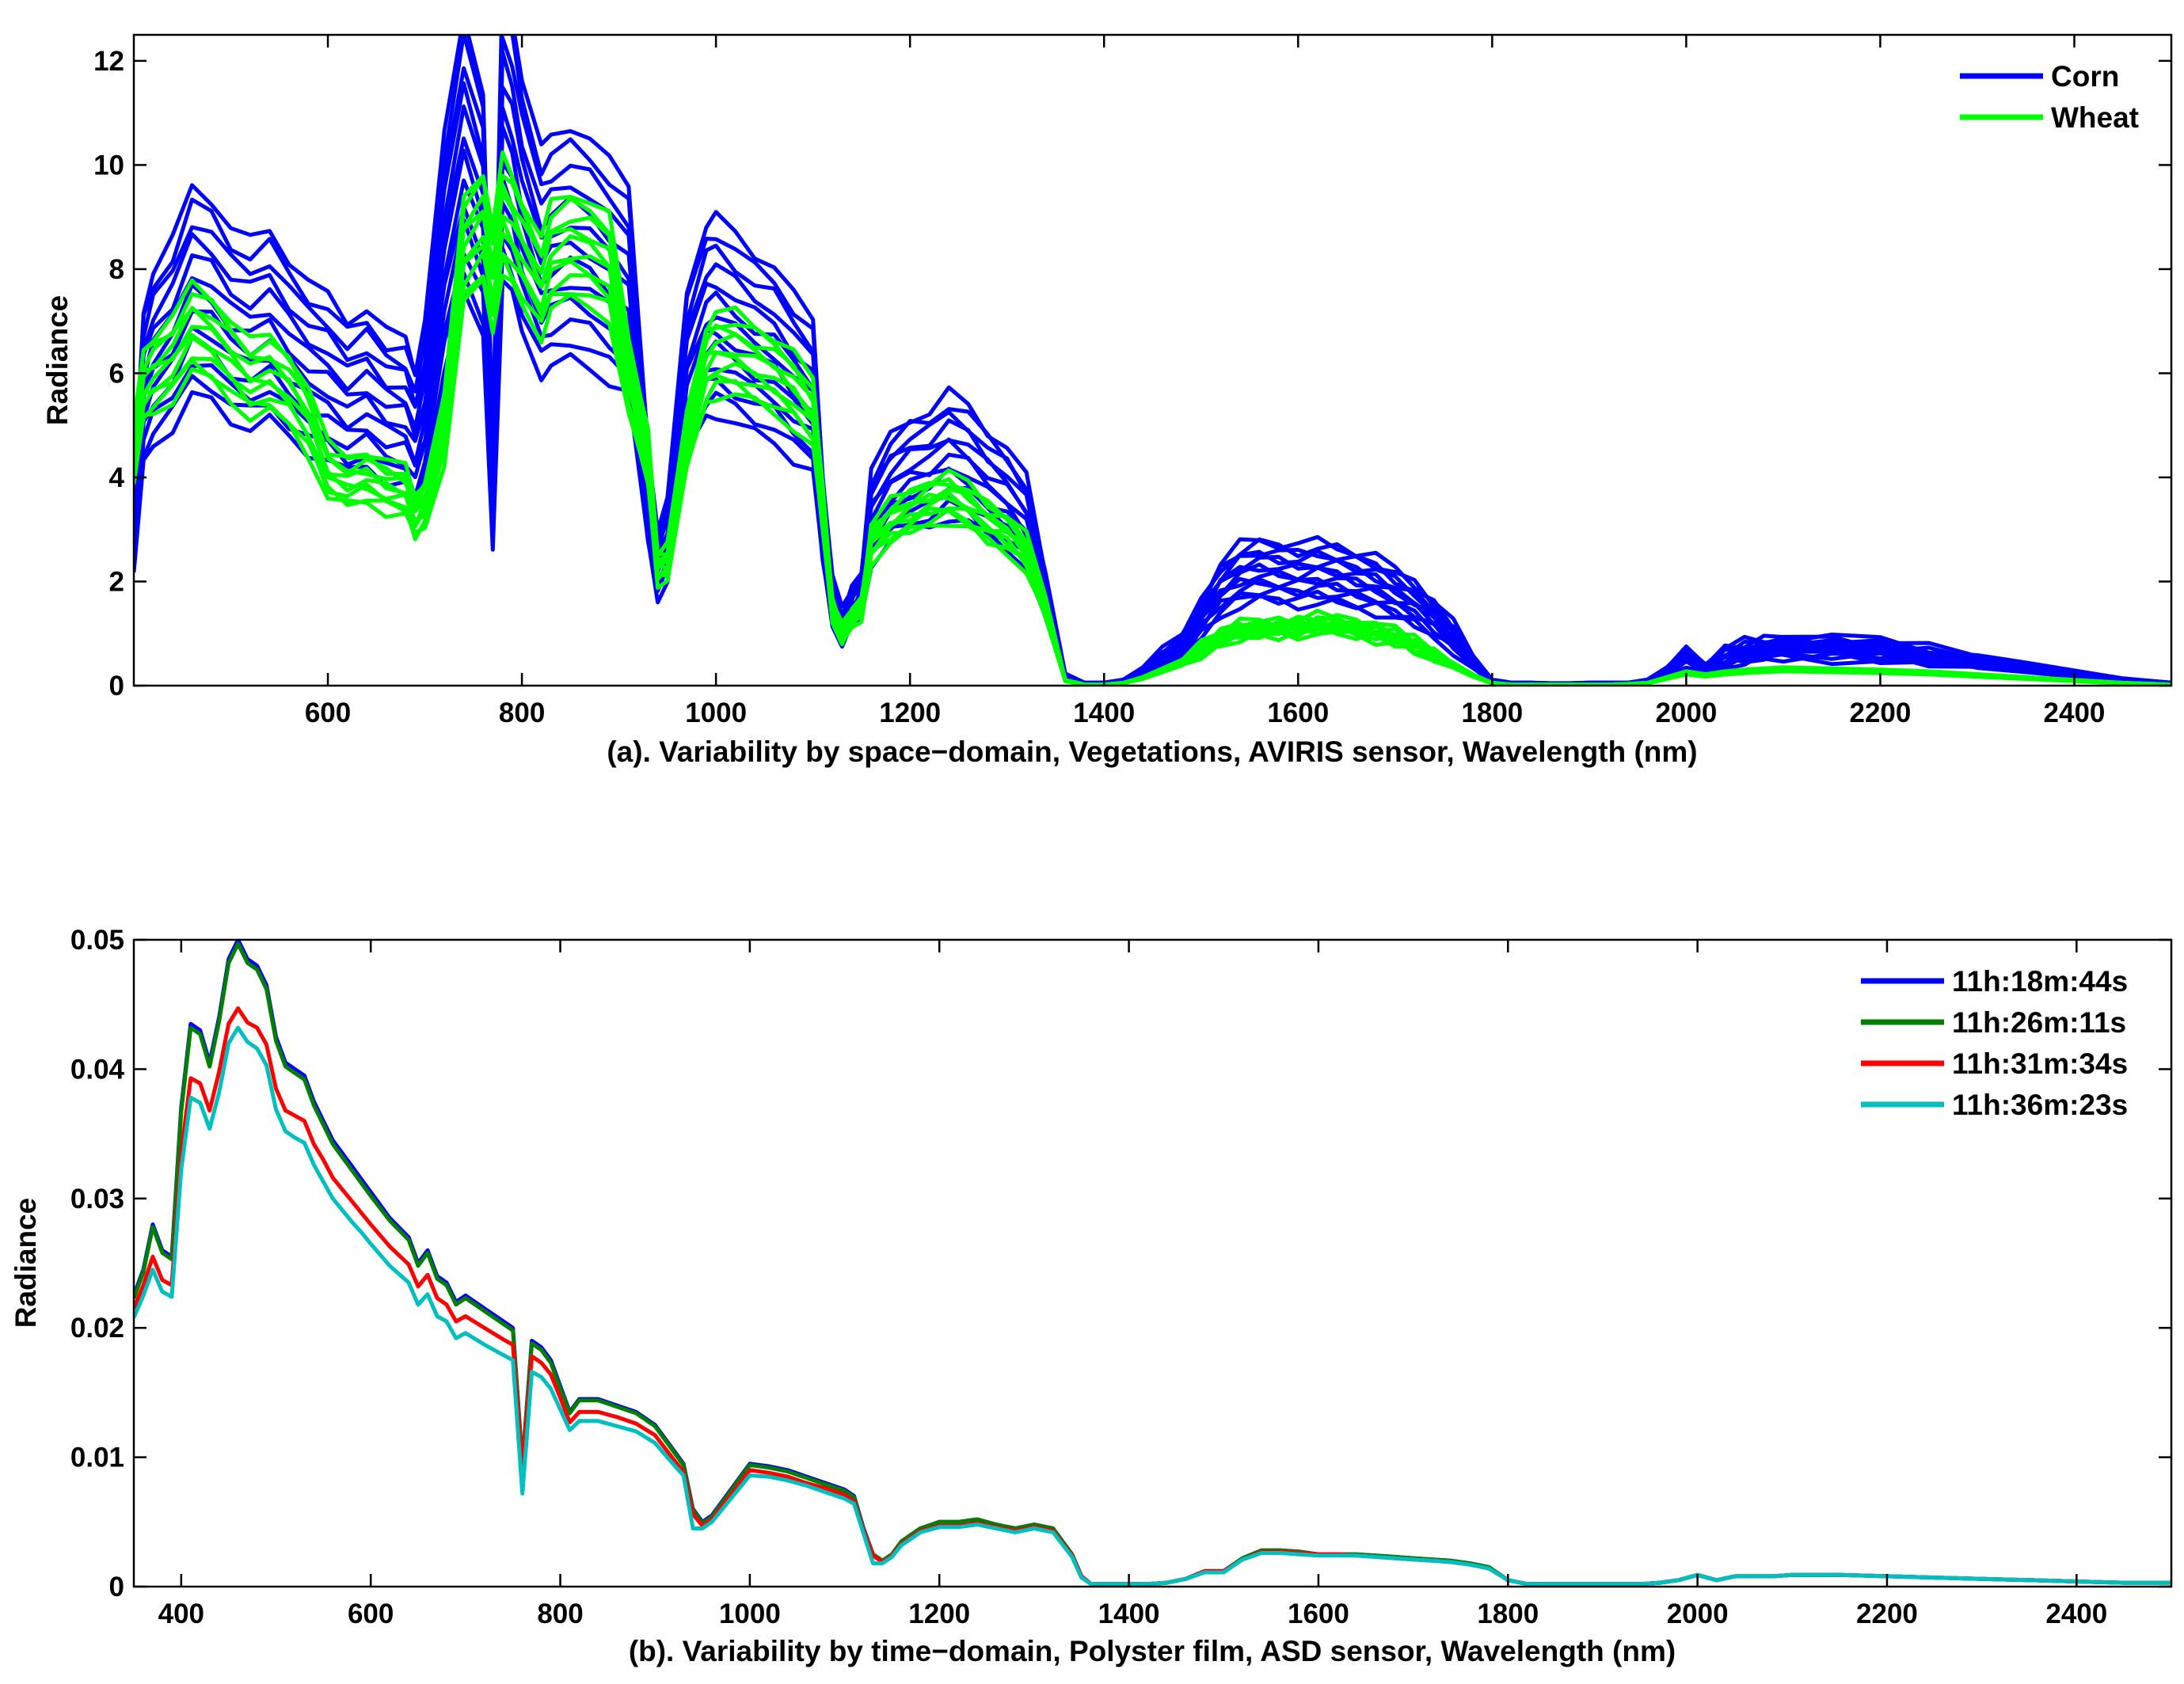 This screenshot has height=1684, width=2184. I want to click on y-tick-label: 0.03, so click(97, 1199).